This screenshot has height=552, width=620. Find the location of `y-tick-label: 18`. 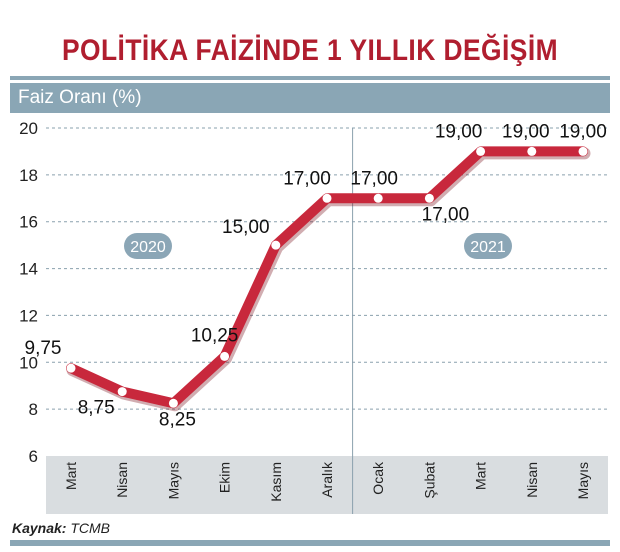

y-tick-label: 18 is located at coordinates (28, 175).